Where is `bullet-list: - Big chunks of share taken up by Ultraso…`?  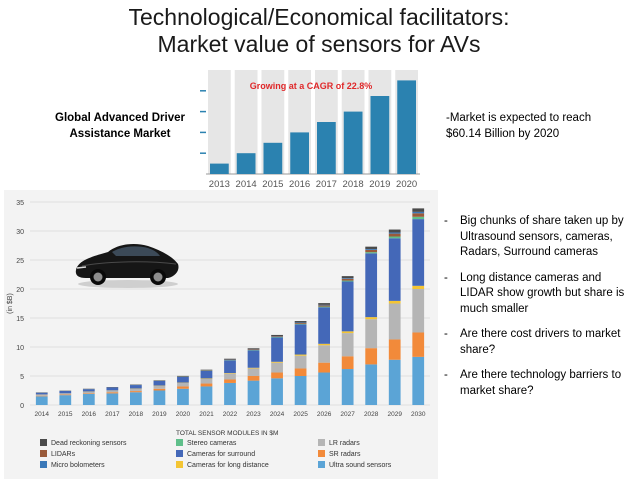
bullet-list: - Big chunks of share taken up by Ultraso… is located at coordinates (539, 311).